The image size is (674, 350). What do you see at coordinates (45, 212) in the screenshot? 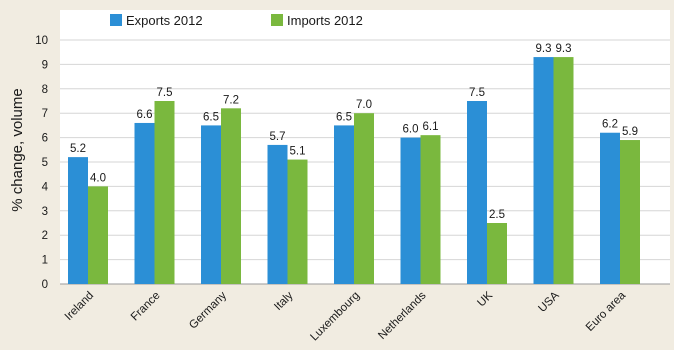
I see `y-tick-label: 3` at bounding box center [45, 212].